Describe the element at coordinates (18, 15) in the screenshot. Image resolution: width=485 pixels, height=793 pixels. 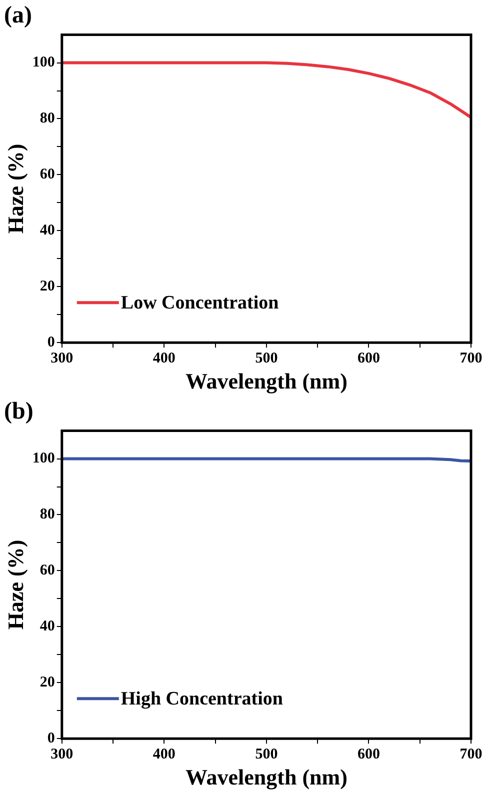
I see `chart-title: (a)` at that location.